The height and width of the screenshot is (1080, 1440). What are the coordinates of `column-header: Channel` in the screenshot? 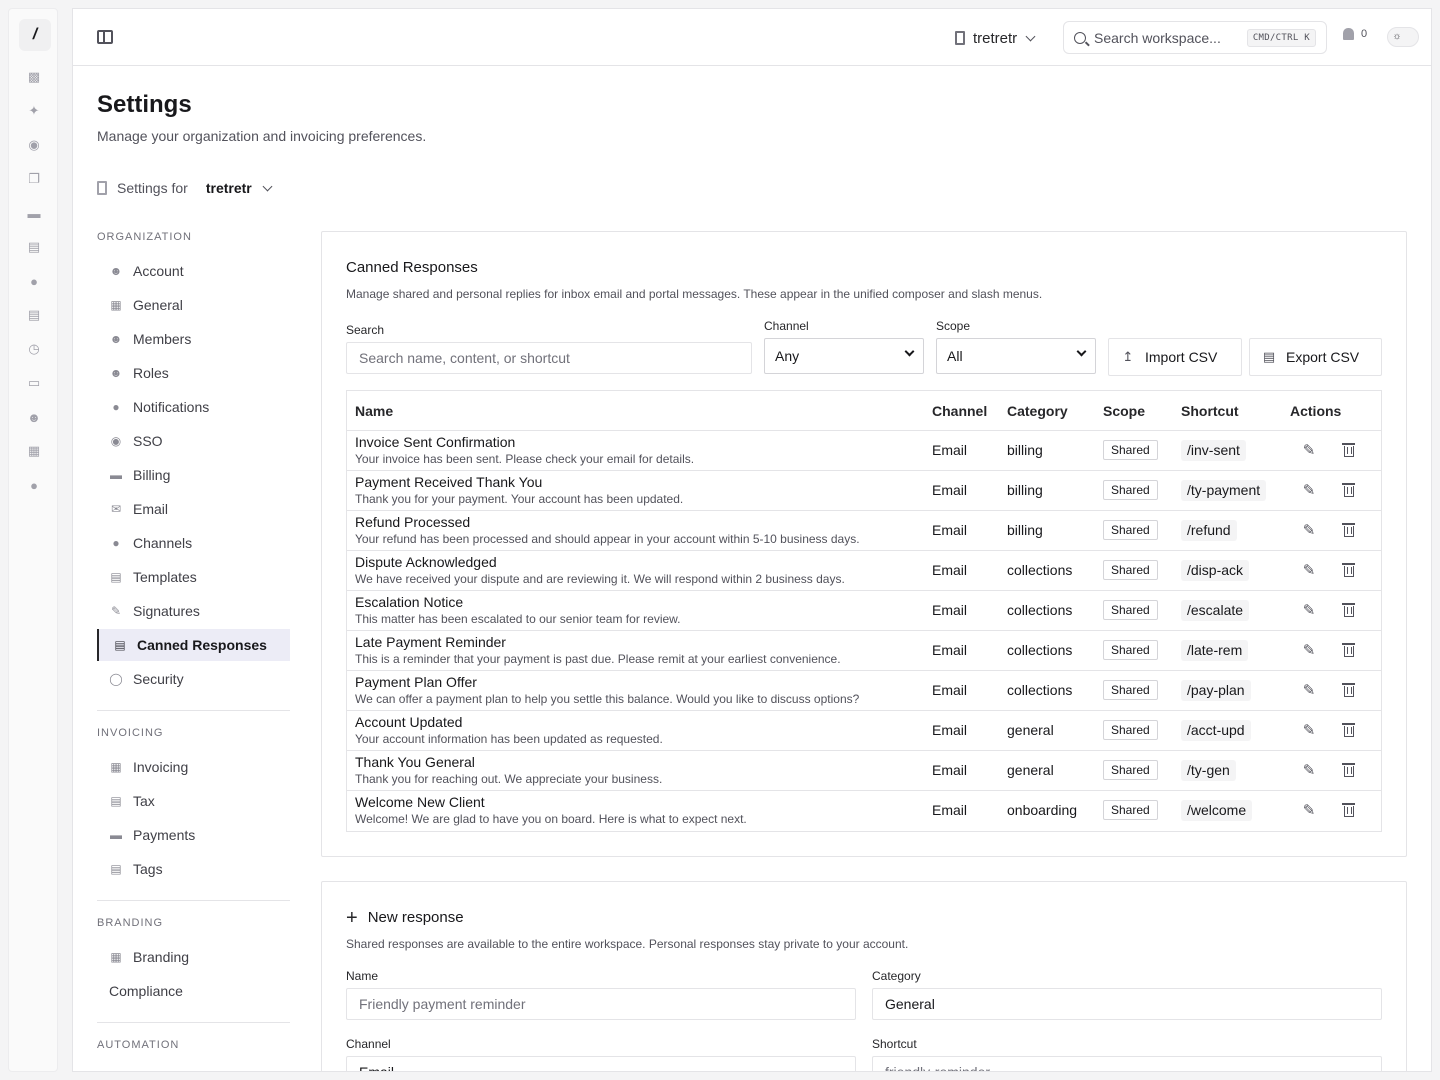 It's located at (960, 411).